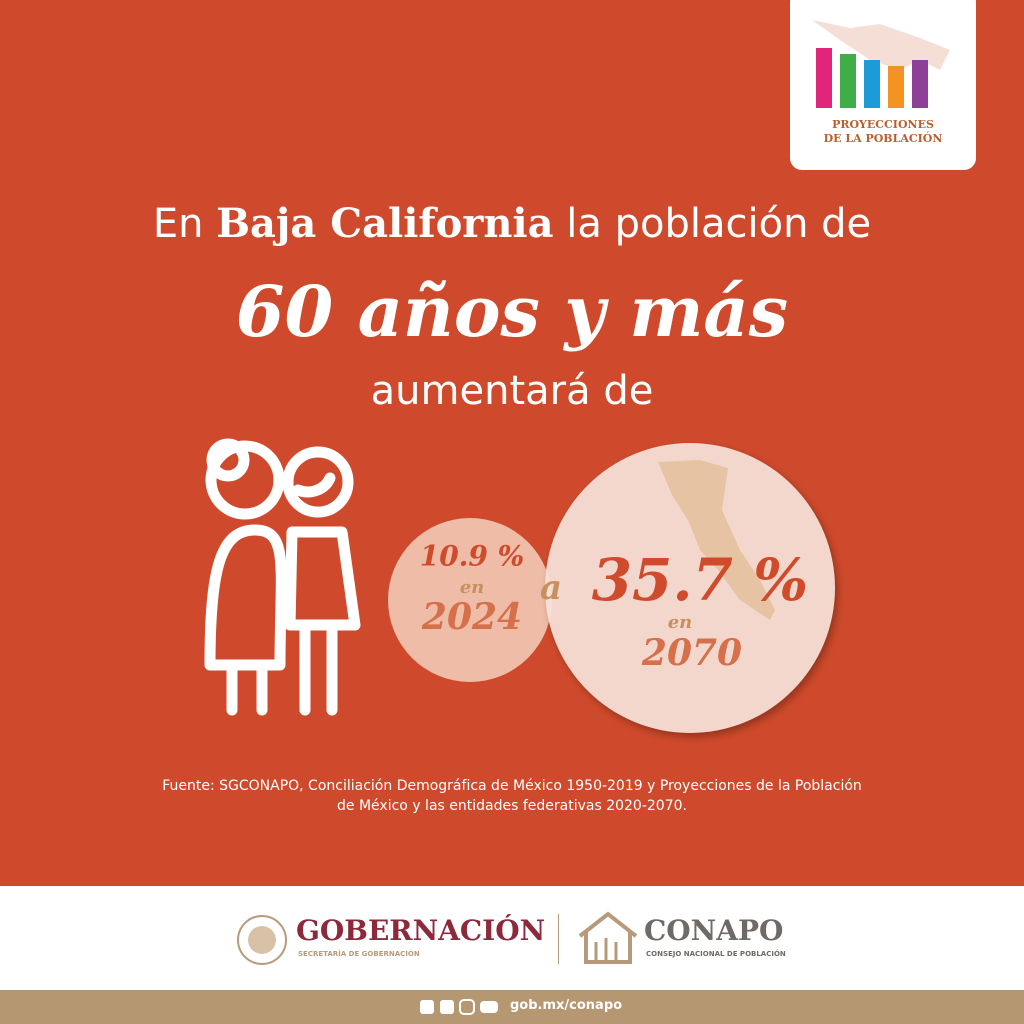 The height and width of the screenshot is (1024, 1024). I want to click on to-value: 35.7 %, so click(700, 580).